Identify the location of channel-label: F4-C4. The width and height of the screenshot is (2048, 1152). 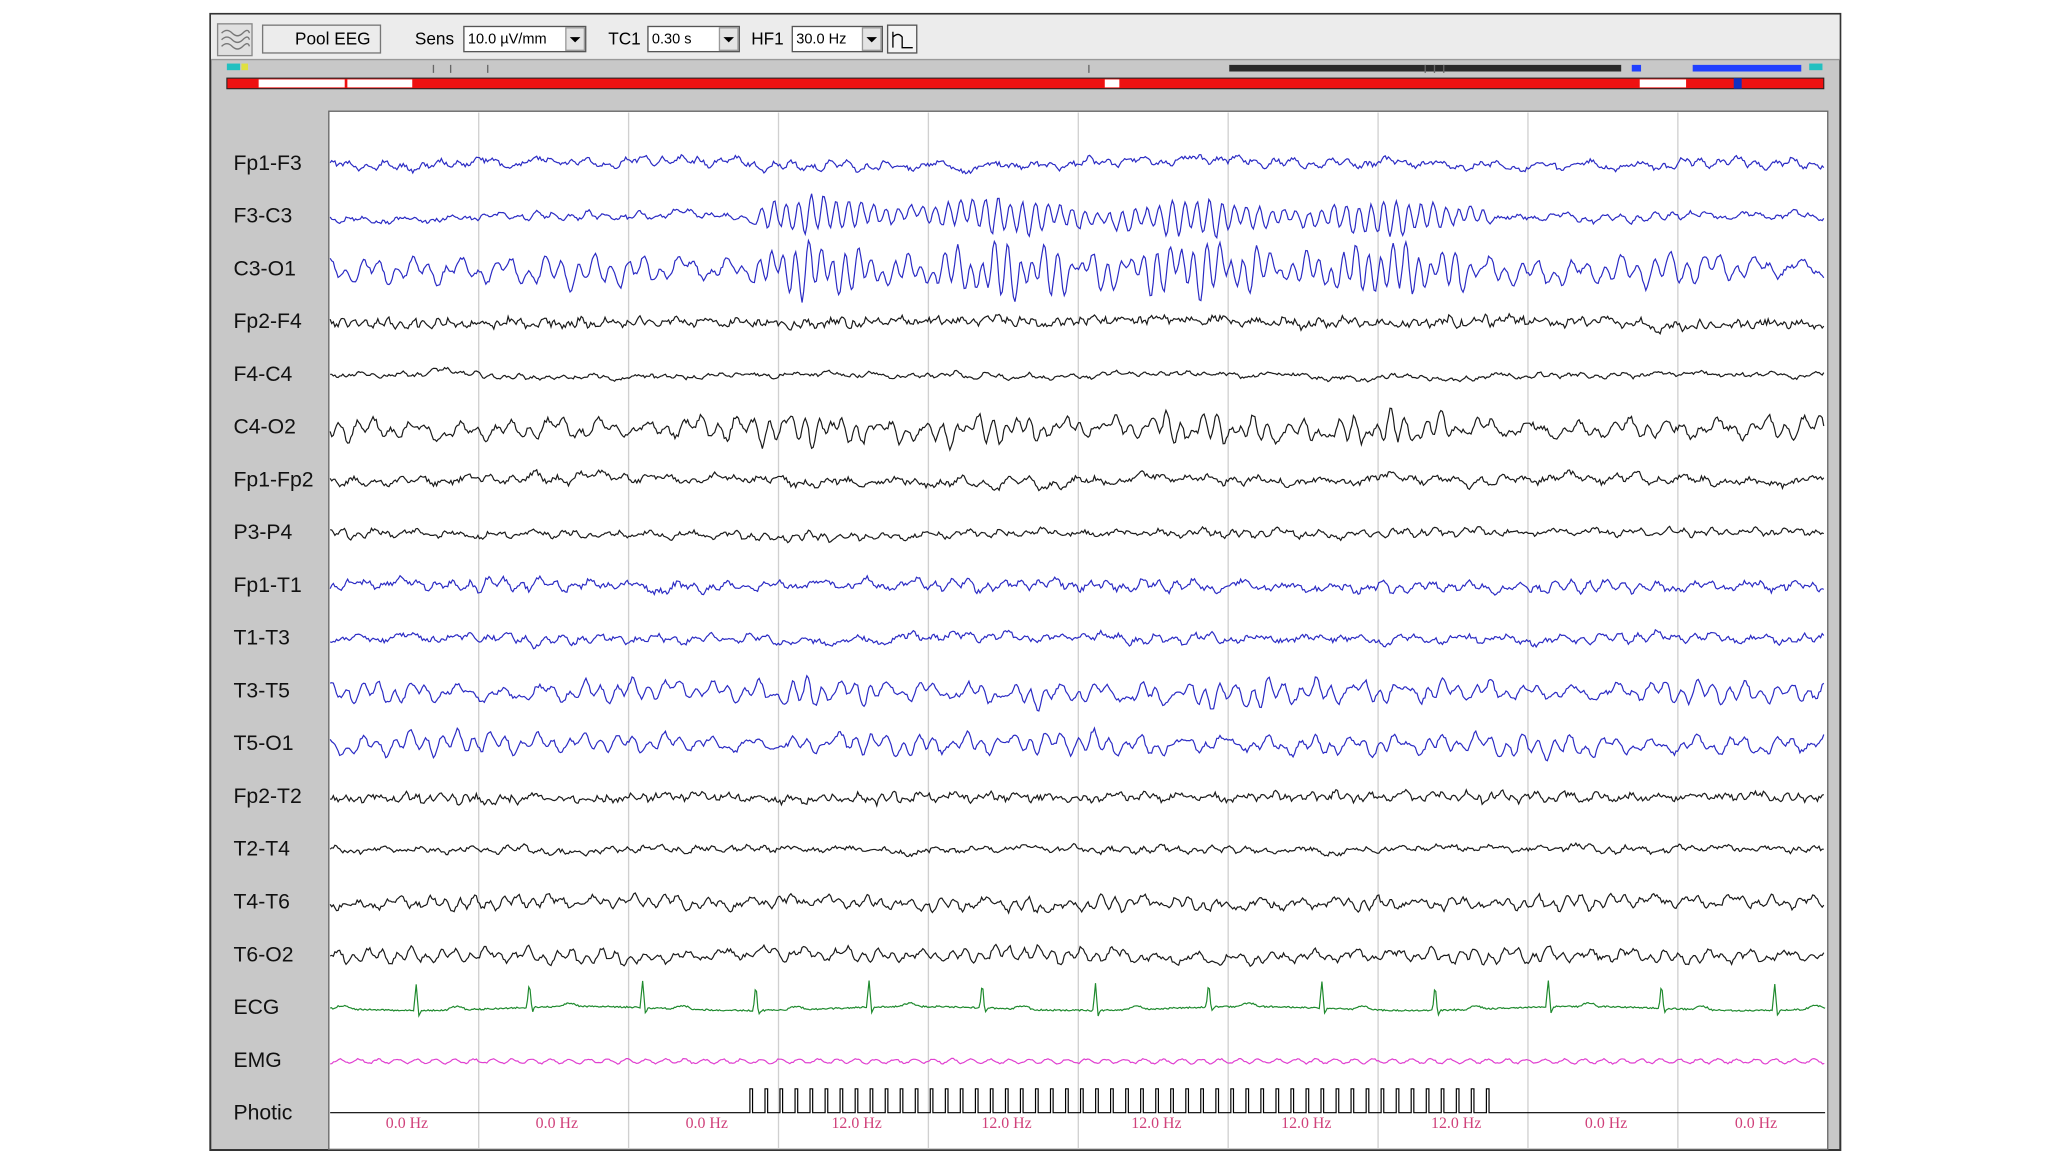
(262, 374).